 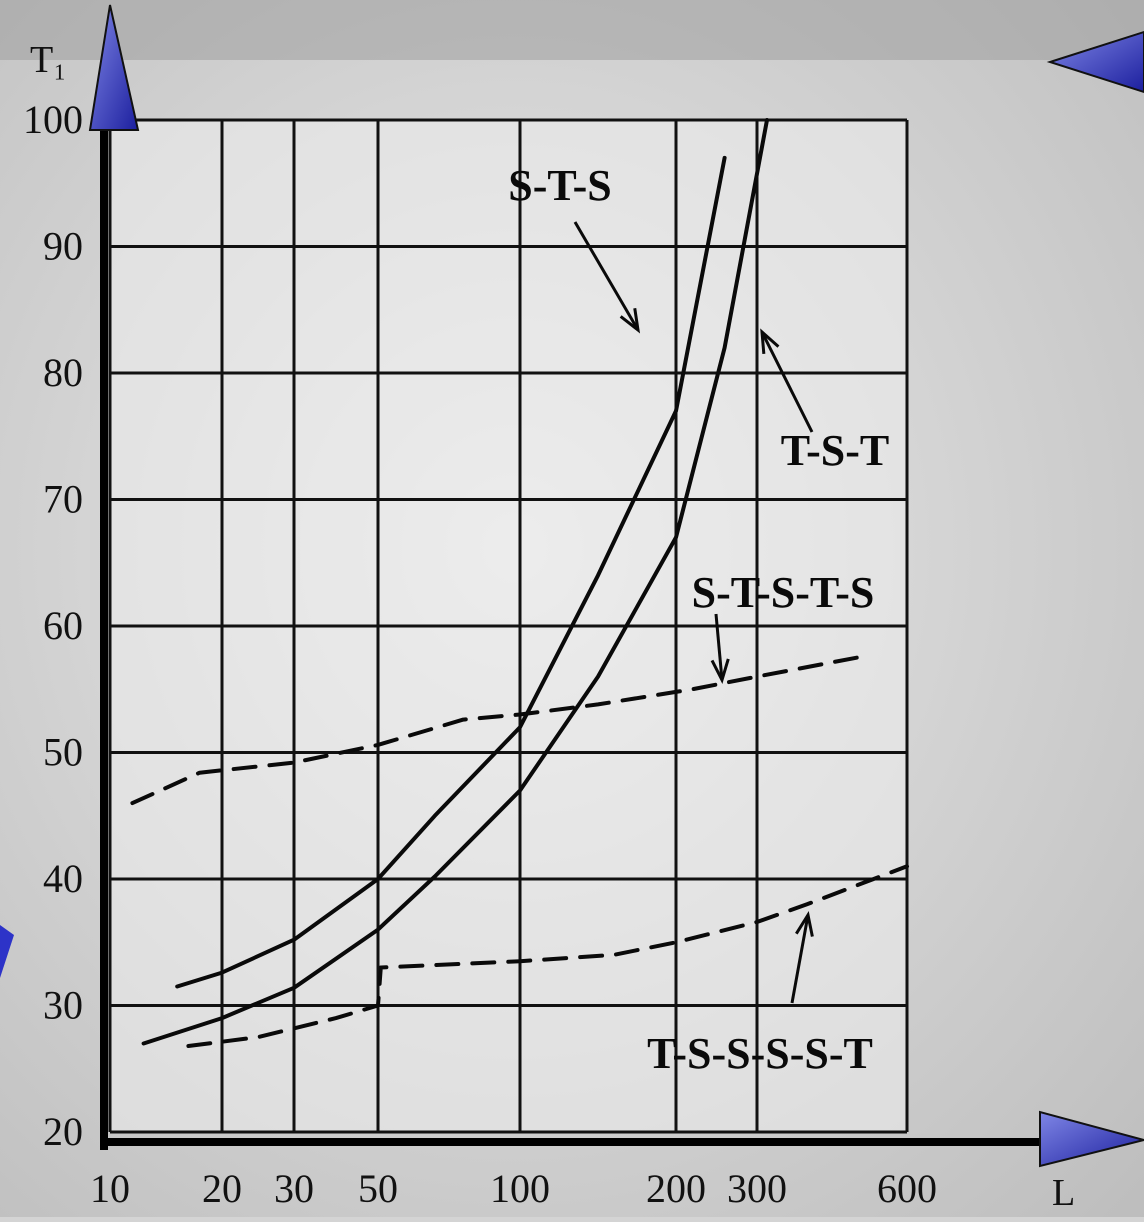 What do you see at coordinates (110, 1188) in the screenshot?
I see `x-tick-label: 10` at bounding box center [110, 1188].